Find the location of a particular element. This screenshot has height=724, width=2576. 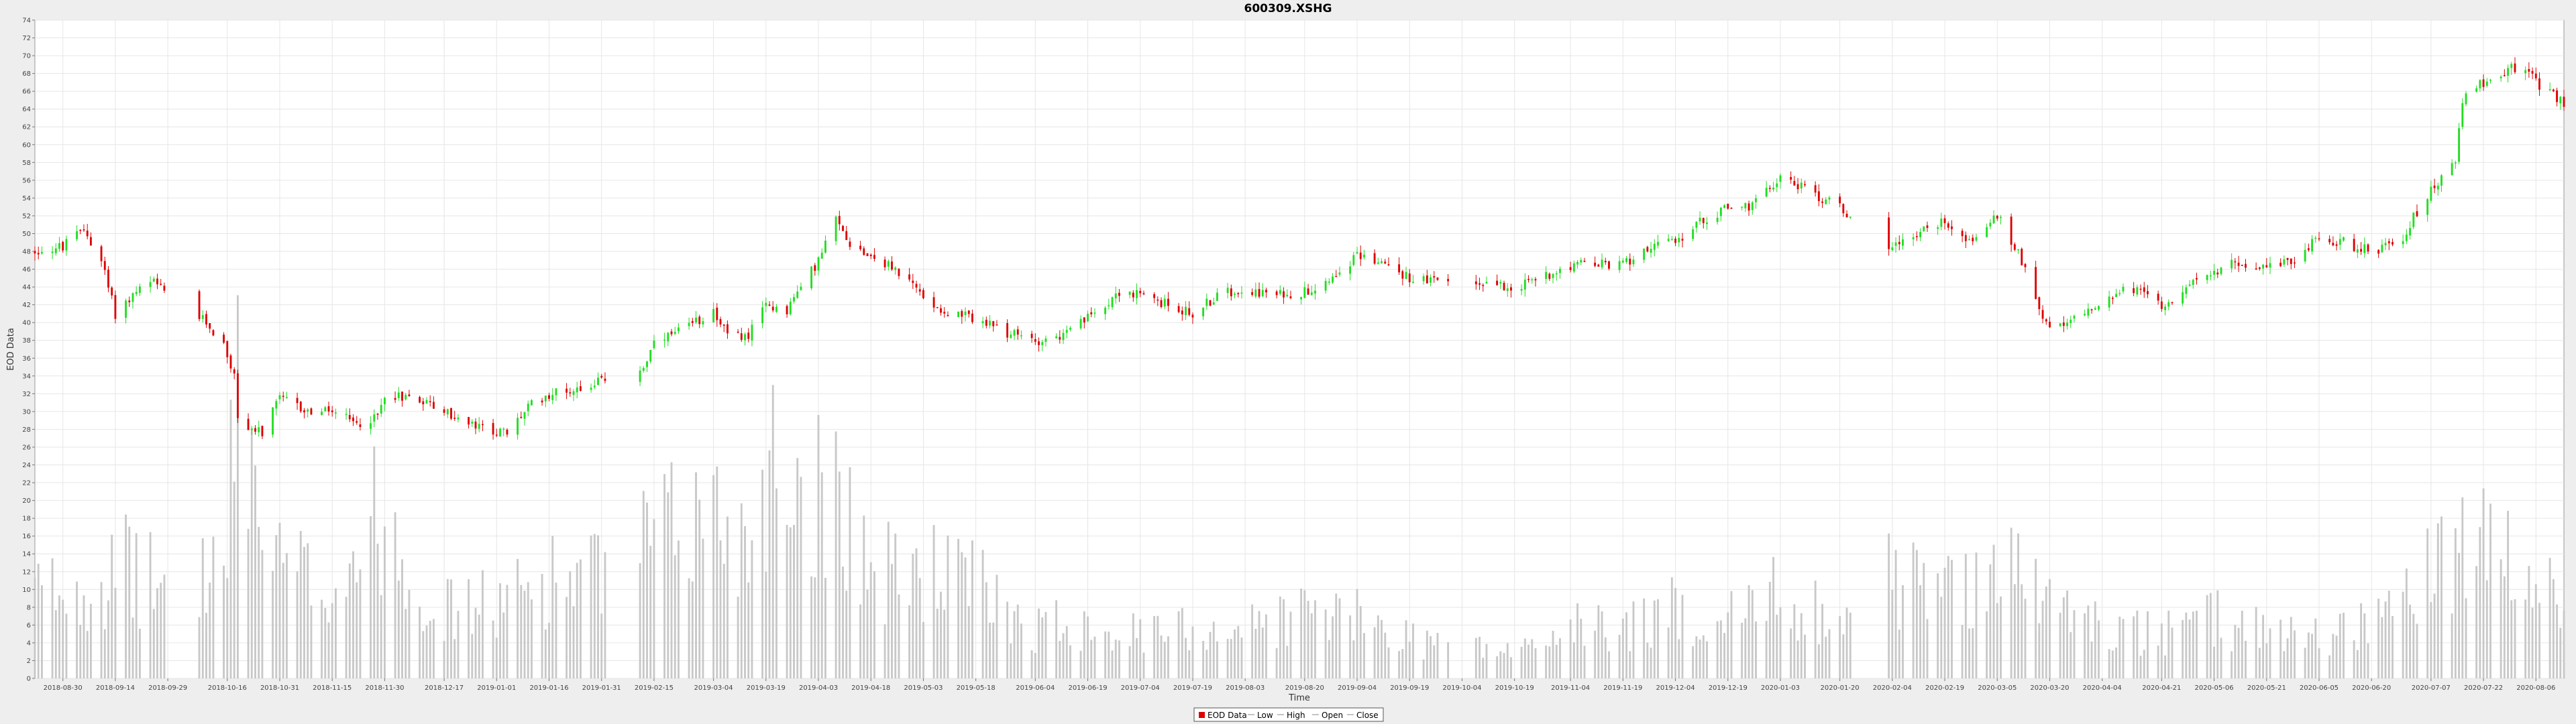

y-tick-label: 30 is located at coordinates (26, 412).